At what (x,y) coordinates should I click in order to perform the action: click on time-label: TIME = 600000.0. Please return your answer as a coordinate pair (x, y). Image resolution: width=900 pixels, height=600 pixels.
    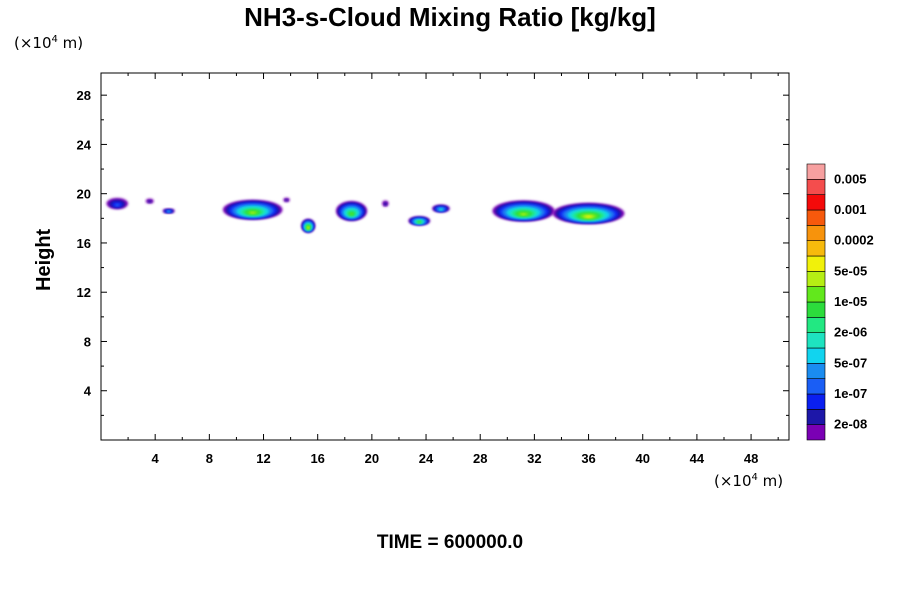
    Looking at the image, I should click on (450, 542).